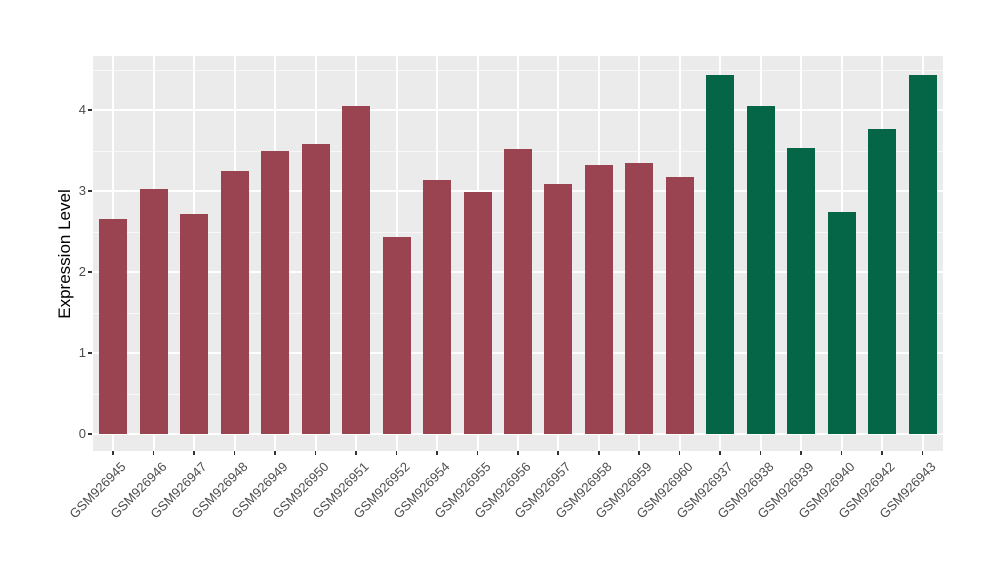 The height and width of the screenshot is (580, 1000). Describe the element at coordinates (82, 190) in the screenshot. I see `y-tick-label: 3` at that location.